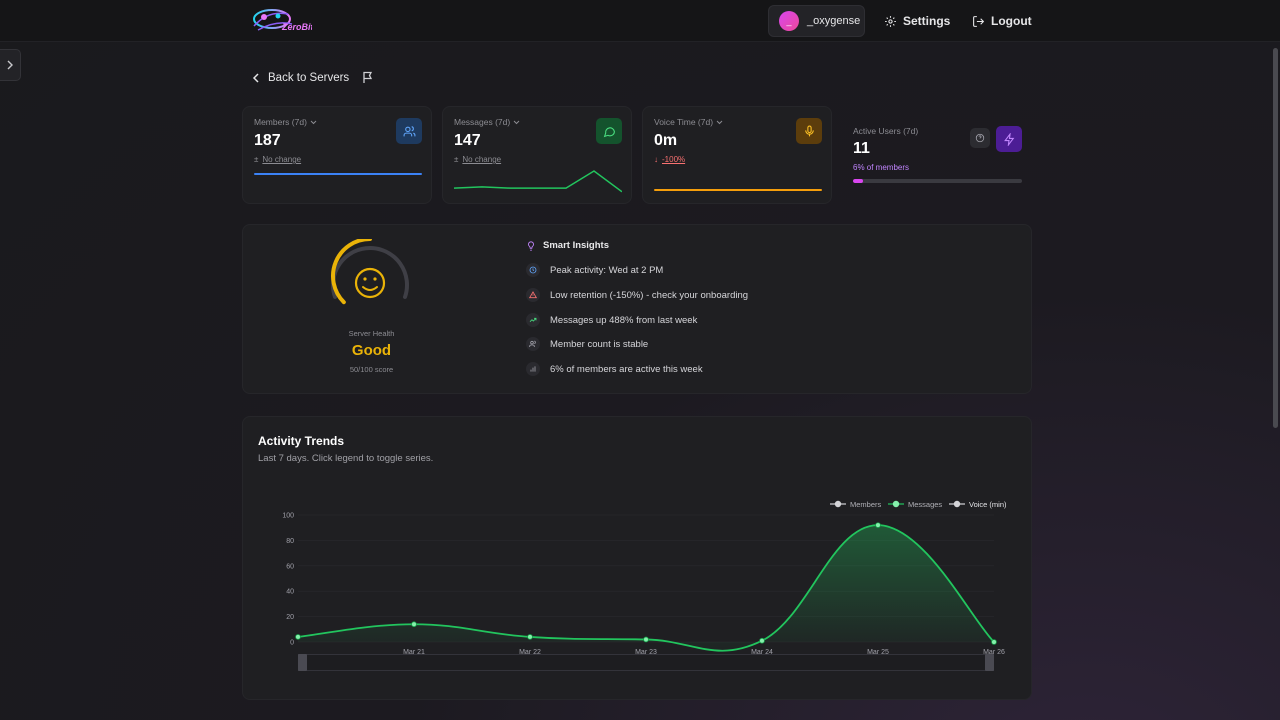  Describe the element at coordinates (587, 344) in the screenshot. I see `insight-item: Member count is stable` at that location.